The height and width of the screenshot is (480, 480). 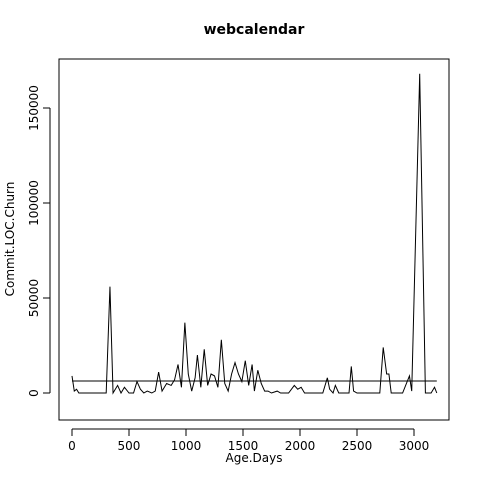 What do you see at coordinates (243, 446) in the screenshot?
I see `x-tick-label: 1500` at bounding box center [243, 446].